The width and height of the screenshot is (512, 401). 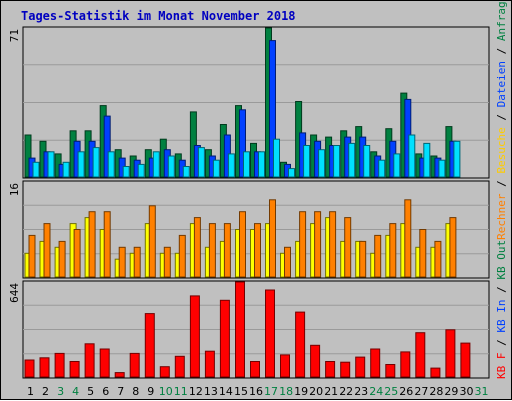 What do you see at coordinates (501, 150) in the screenshot?
I see `legend-segment-7: Besuche` at bounding box center [501, 150].